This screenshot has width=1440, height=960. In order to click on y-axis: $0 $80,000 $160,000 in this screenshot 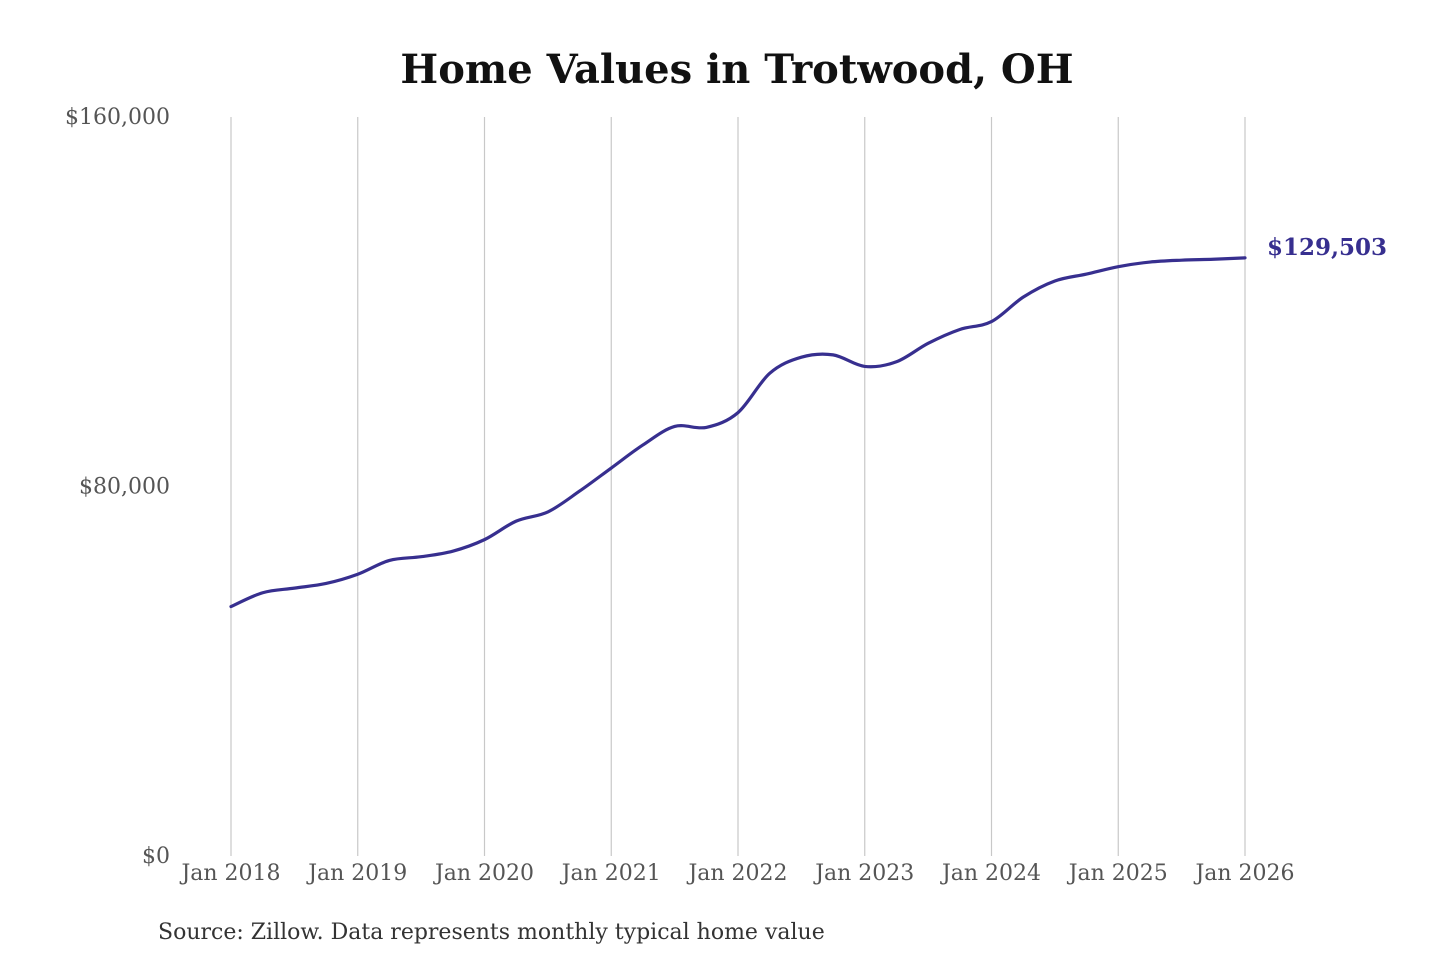, I will do `click(117, 487)`.